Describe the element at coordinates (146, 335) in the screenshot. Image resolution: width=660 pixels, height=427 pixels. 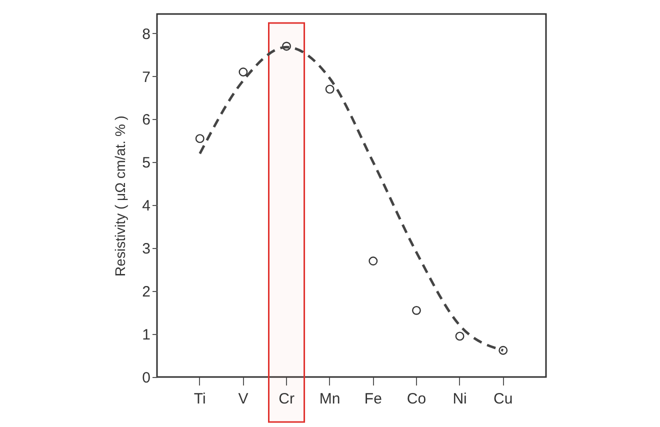
I see `y-tick-label: 1` at that location.